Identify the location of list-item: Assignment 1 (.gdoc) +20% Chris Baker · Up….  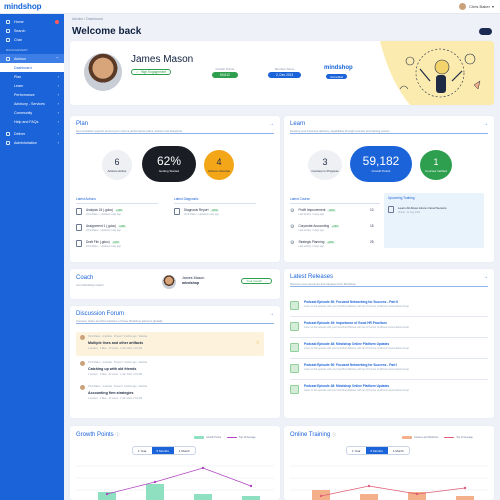
(101, 228).